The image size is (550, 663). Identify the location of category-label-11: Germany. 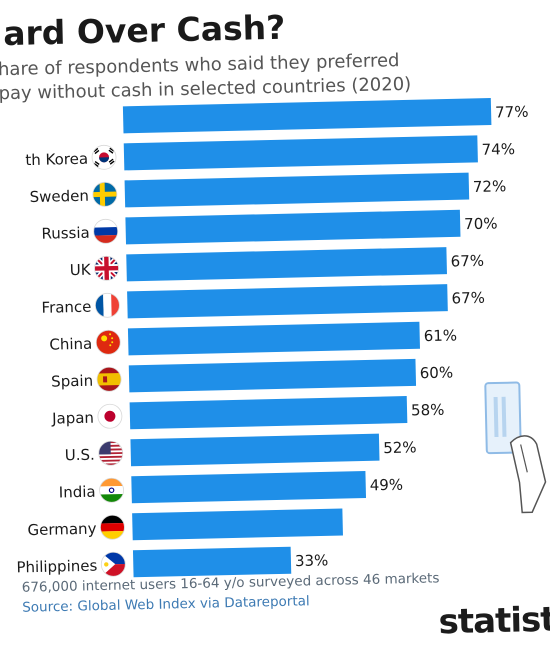
(61, 530).